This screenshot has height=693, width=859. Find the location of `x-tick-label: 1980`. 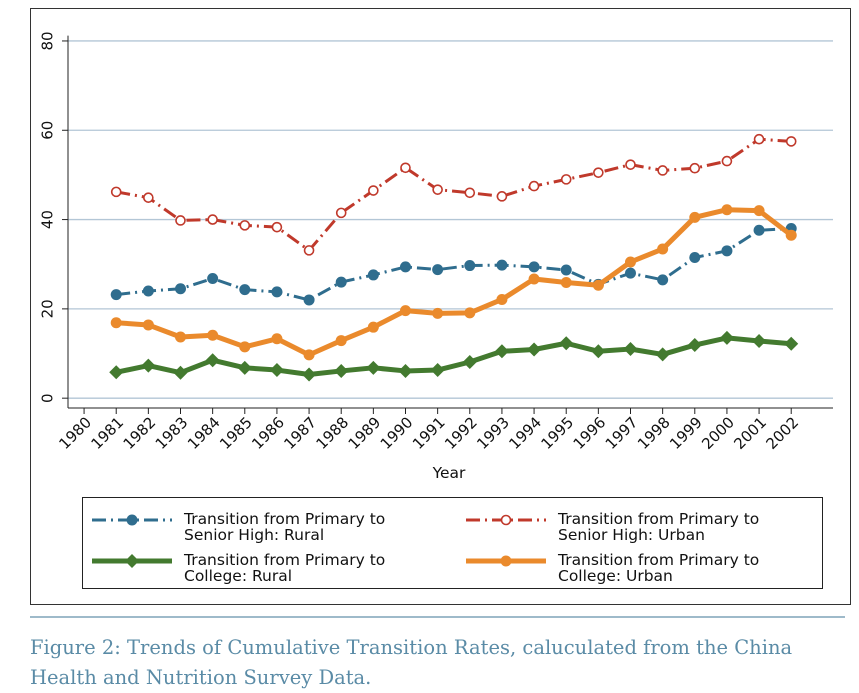

x-tick-label: 1980 is located at coordinates (75, 433).